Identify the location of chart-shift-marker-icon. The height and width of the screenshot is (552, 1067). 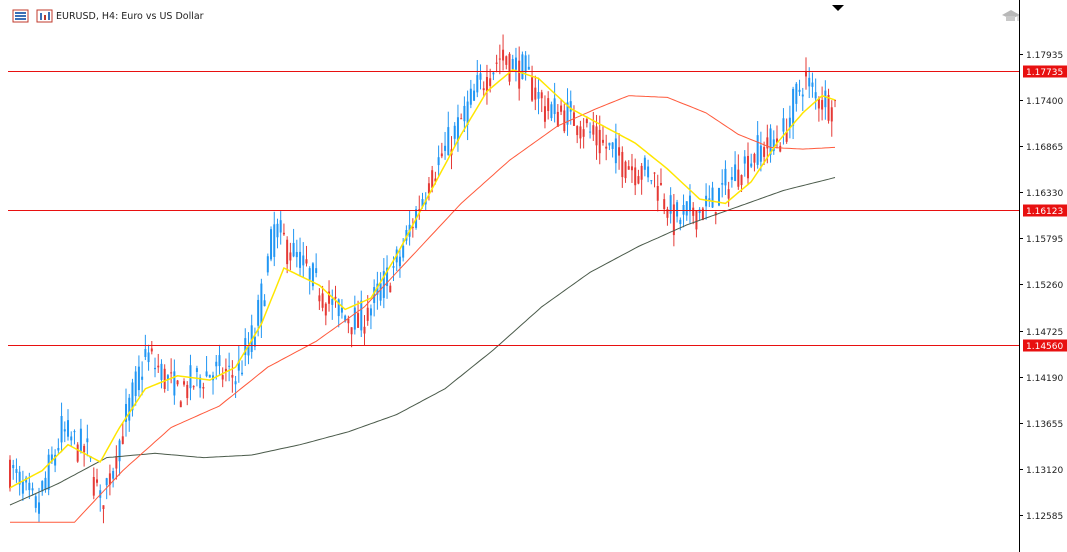
(838, 8).